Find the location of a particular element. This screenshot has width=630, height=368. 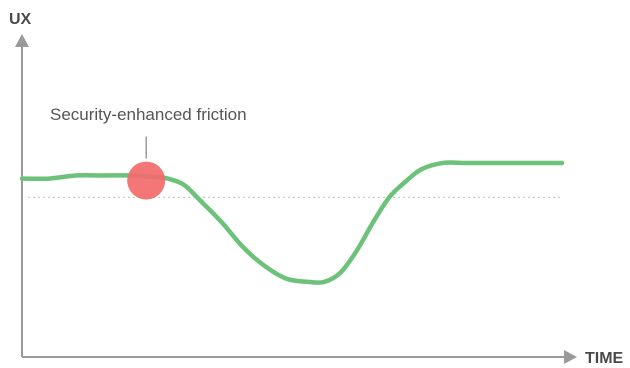

y-axis-arrow is located at coordinates (22, 40).